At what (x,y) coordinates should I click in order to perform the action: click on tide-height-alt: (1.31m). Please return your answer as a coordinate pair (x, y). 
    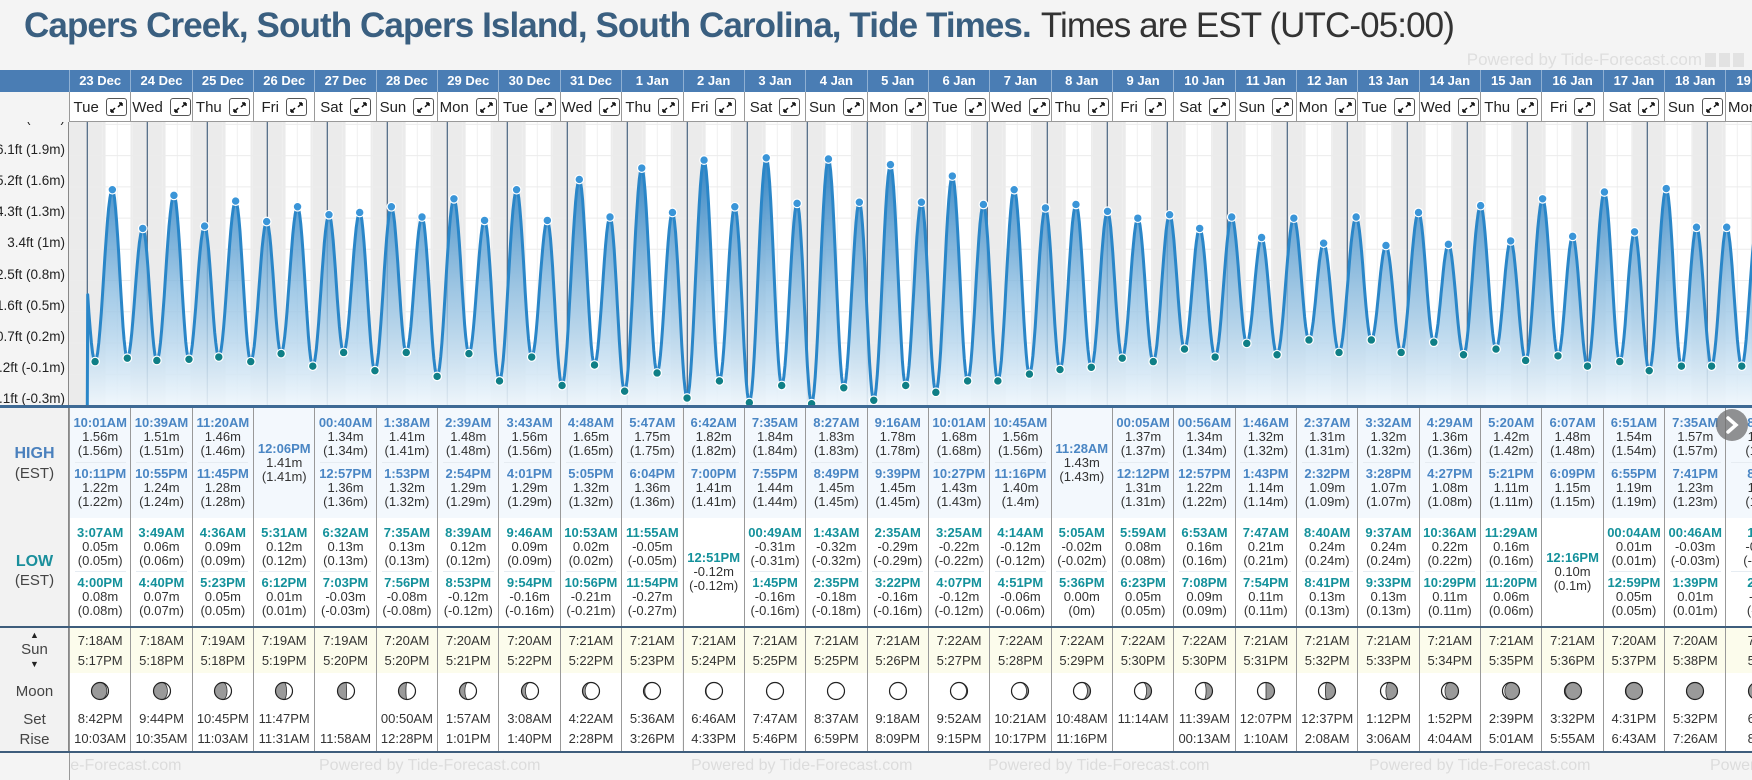
    Looking at the image, I should click on (1143, 501).